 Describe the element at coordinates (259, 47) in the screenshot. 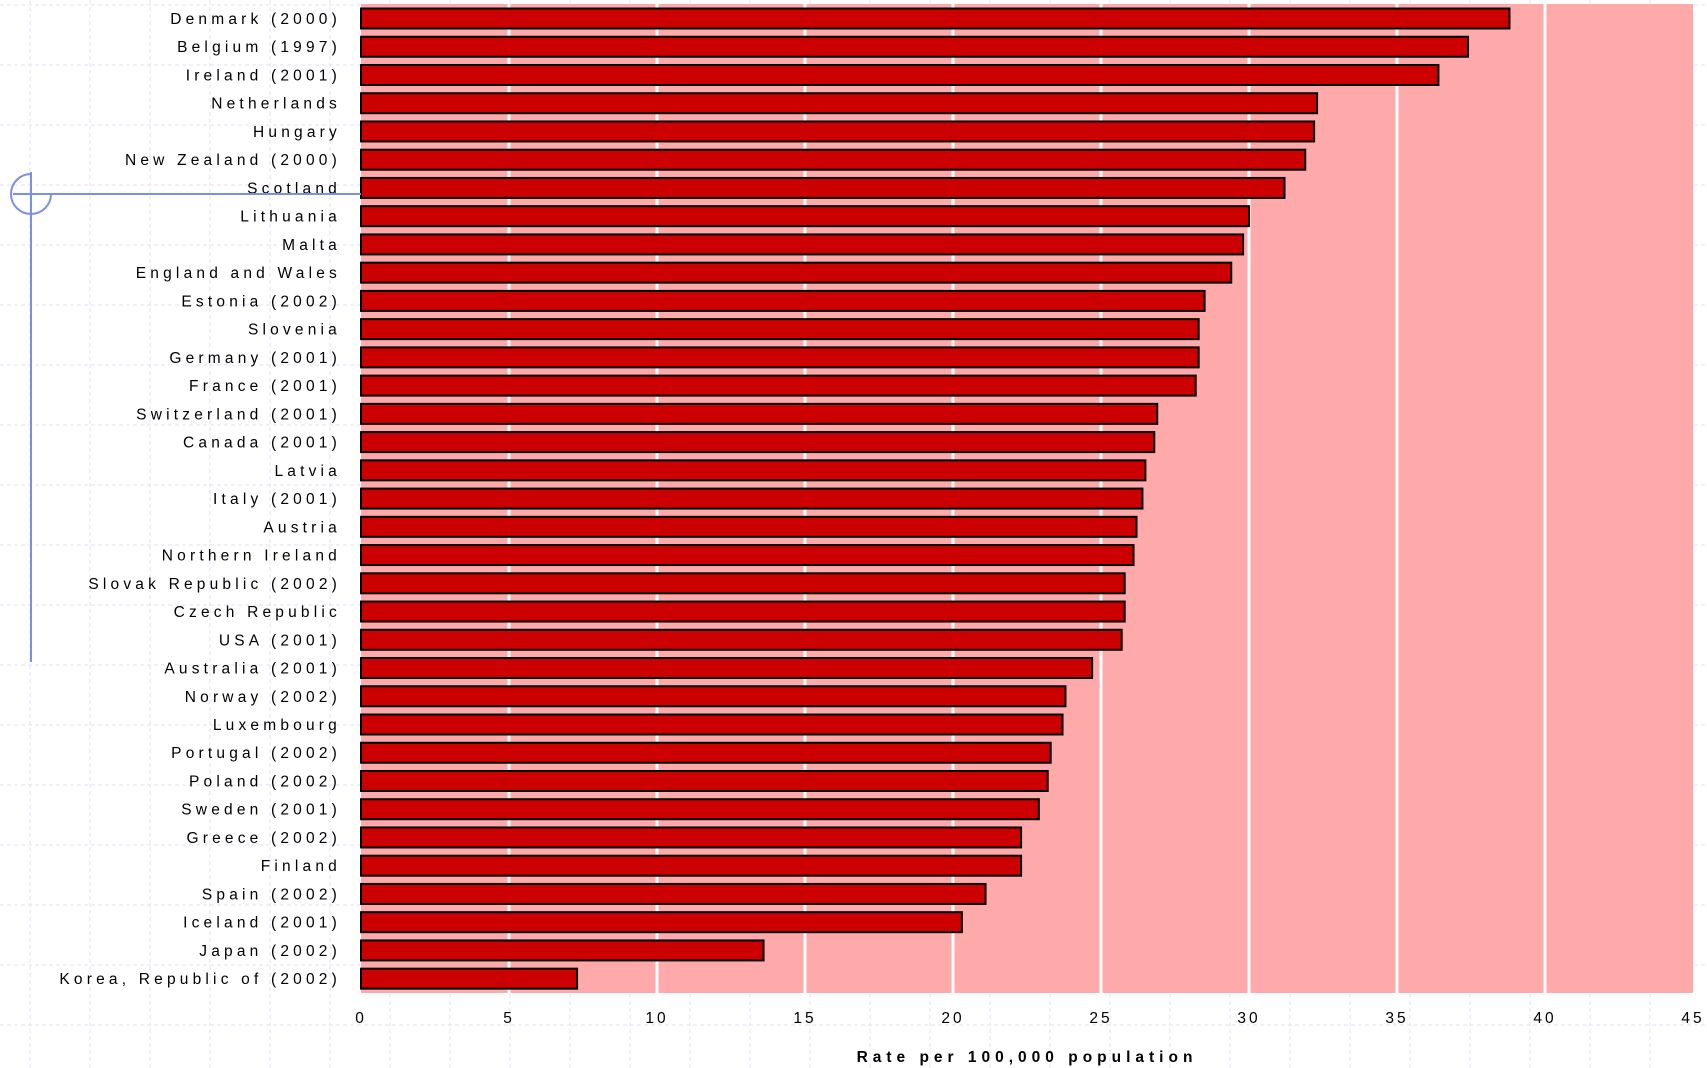

I see `category-label: Belgium (1997)` at that location.